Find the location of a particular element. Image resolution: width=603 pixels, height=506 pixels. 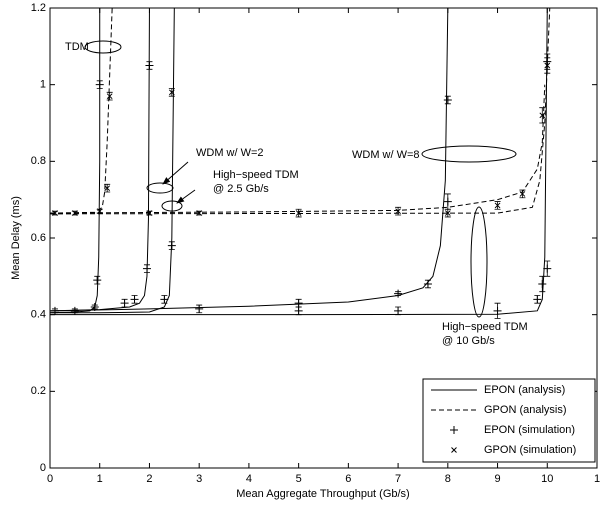

x-axis-label: Mean Aggregate Throughput (Gb/s) is located at coordinates (322, 494).